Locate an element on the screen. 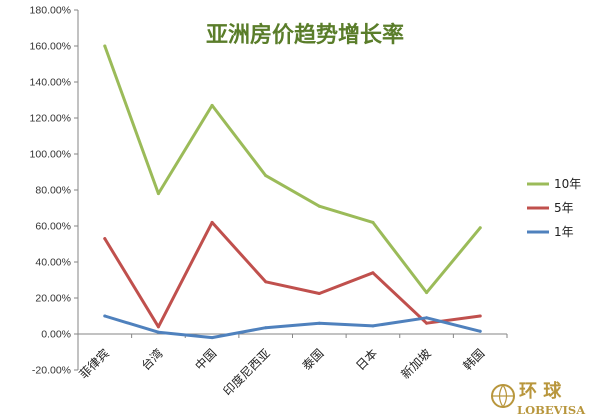  y-tick-label: -20.00% is located at coordinates (51, 371).